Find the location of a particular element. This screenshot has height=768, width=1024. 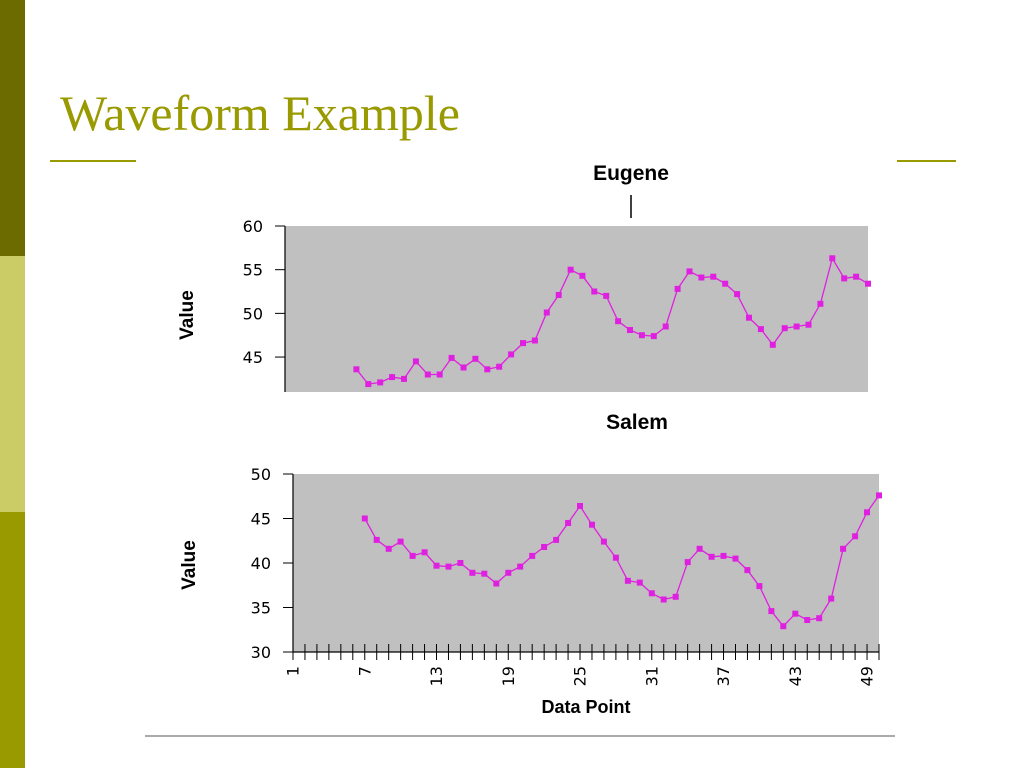

title-rule-right is located at coordinates (926, 161).